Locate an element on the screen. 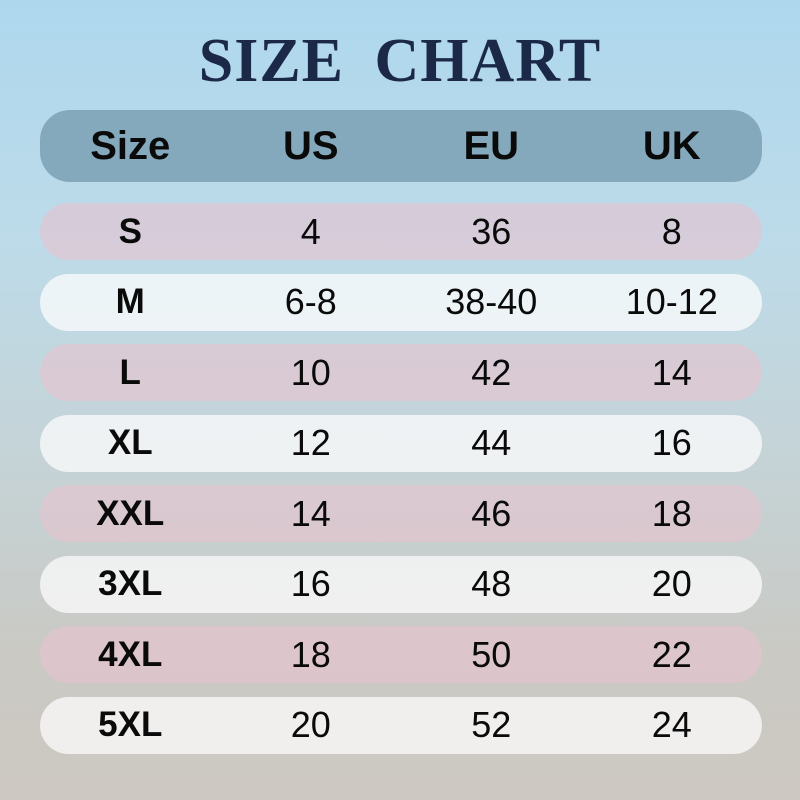  uk-cell: 24 is located at coordinates (671, 724).